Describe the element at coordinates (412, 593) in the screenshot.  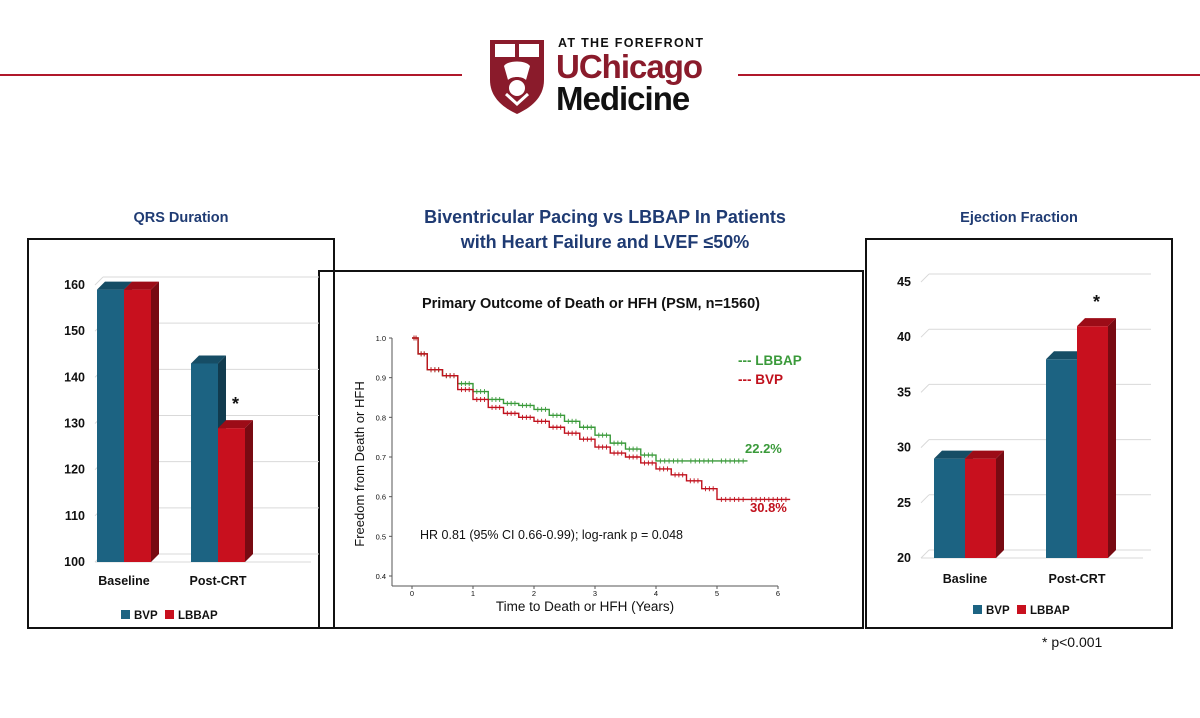
I see `km-xtick-label: 0` at that location.